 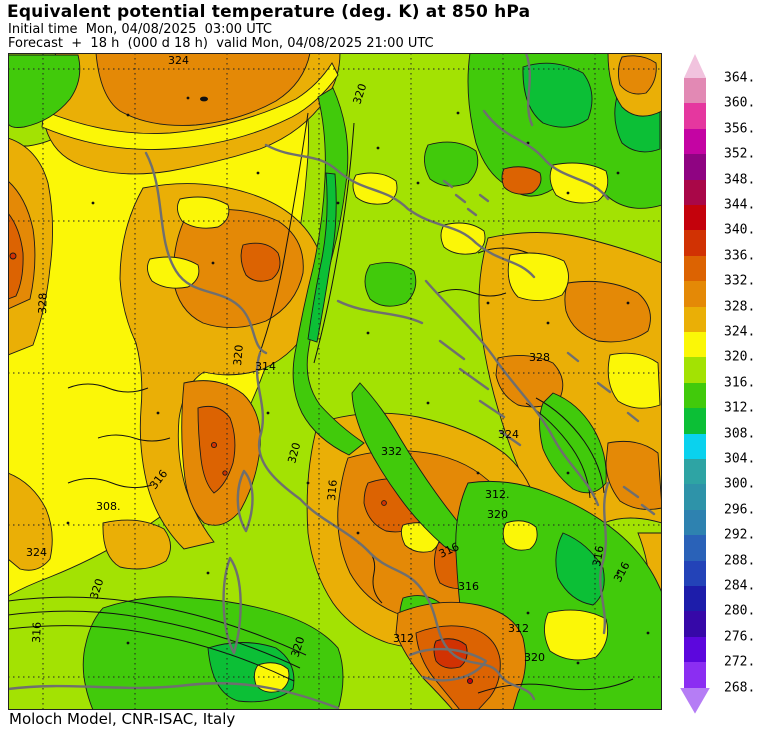 I want to click on colorbar-tick-label: 336., so click(x=740, y=256).